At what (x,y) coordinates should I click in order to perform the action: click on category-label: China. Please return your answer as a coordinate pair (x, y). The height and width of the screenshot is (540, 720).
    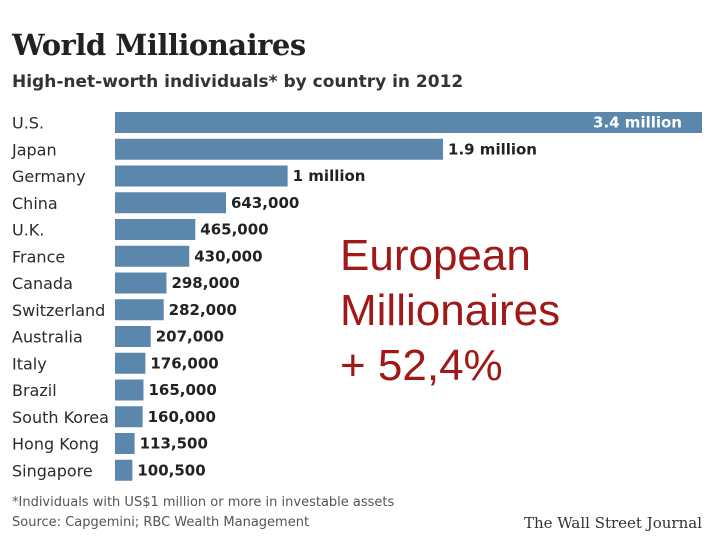
    Looking at the image, I should click on (35, 203).